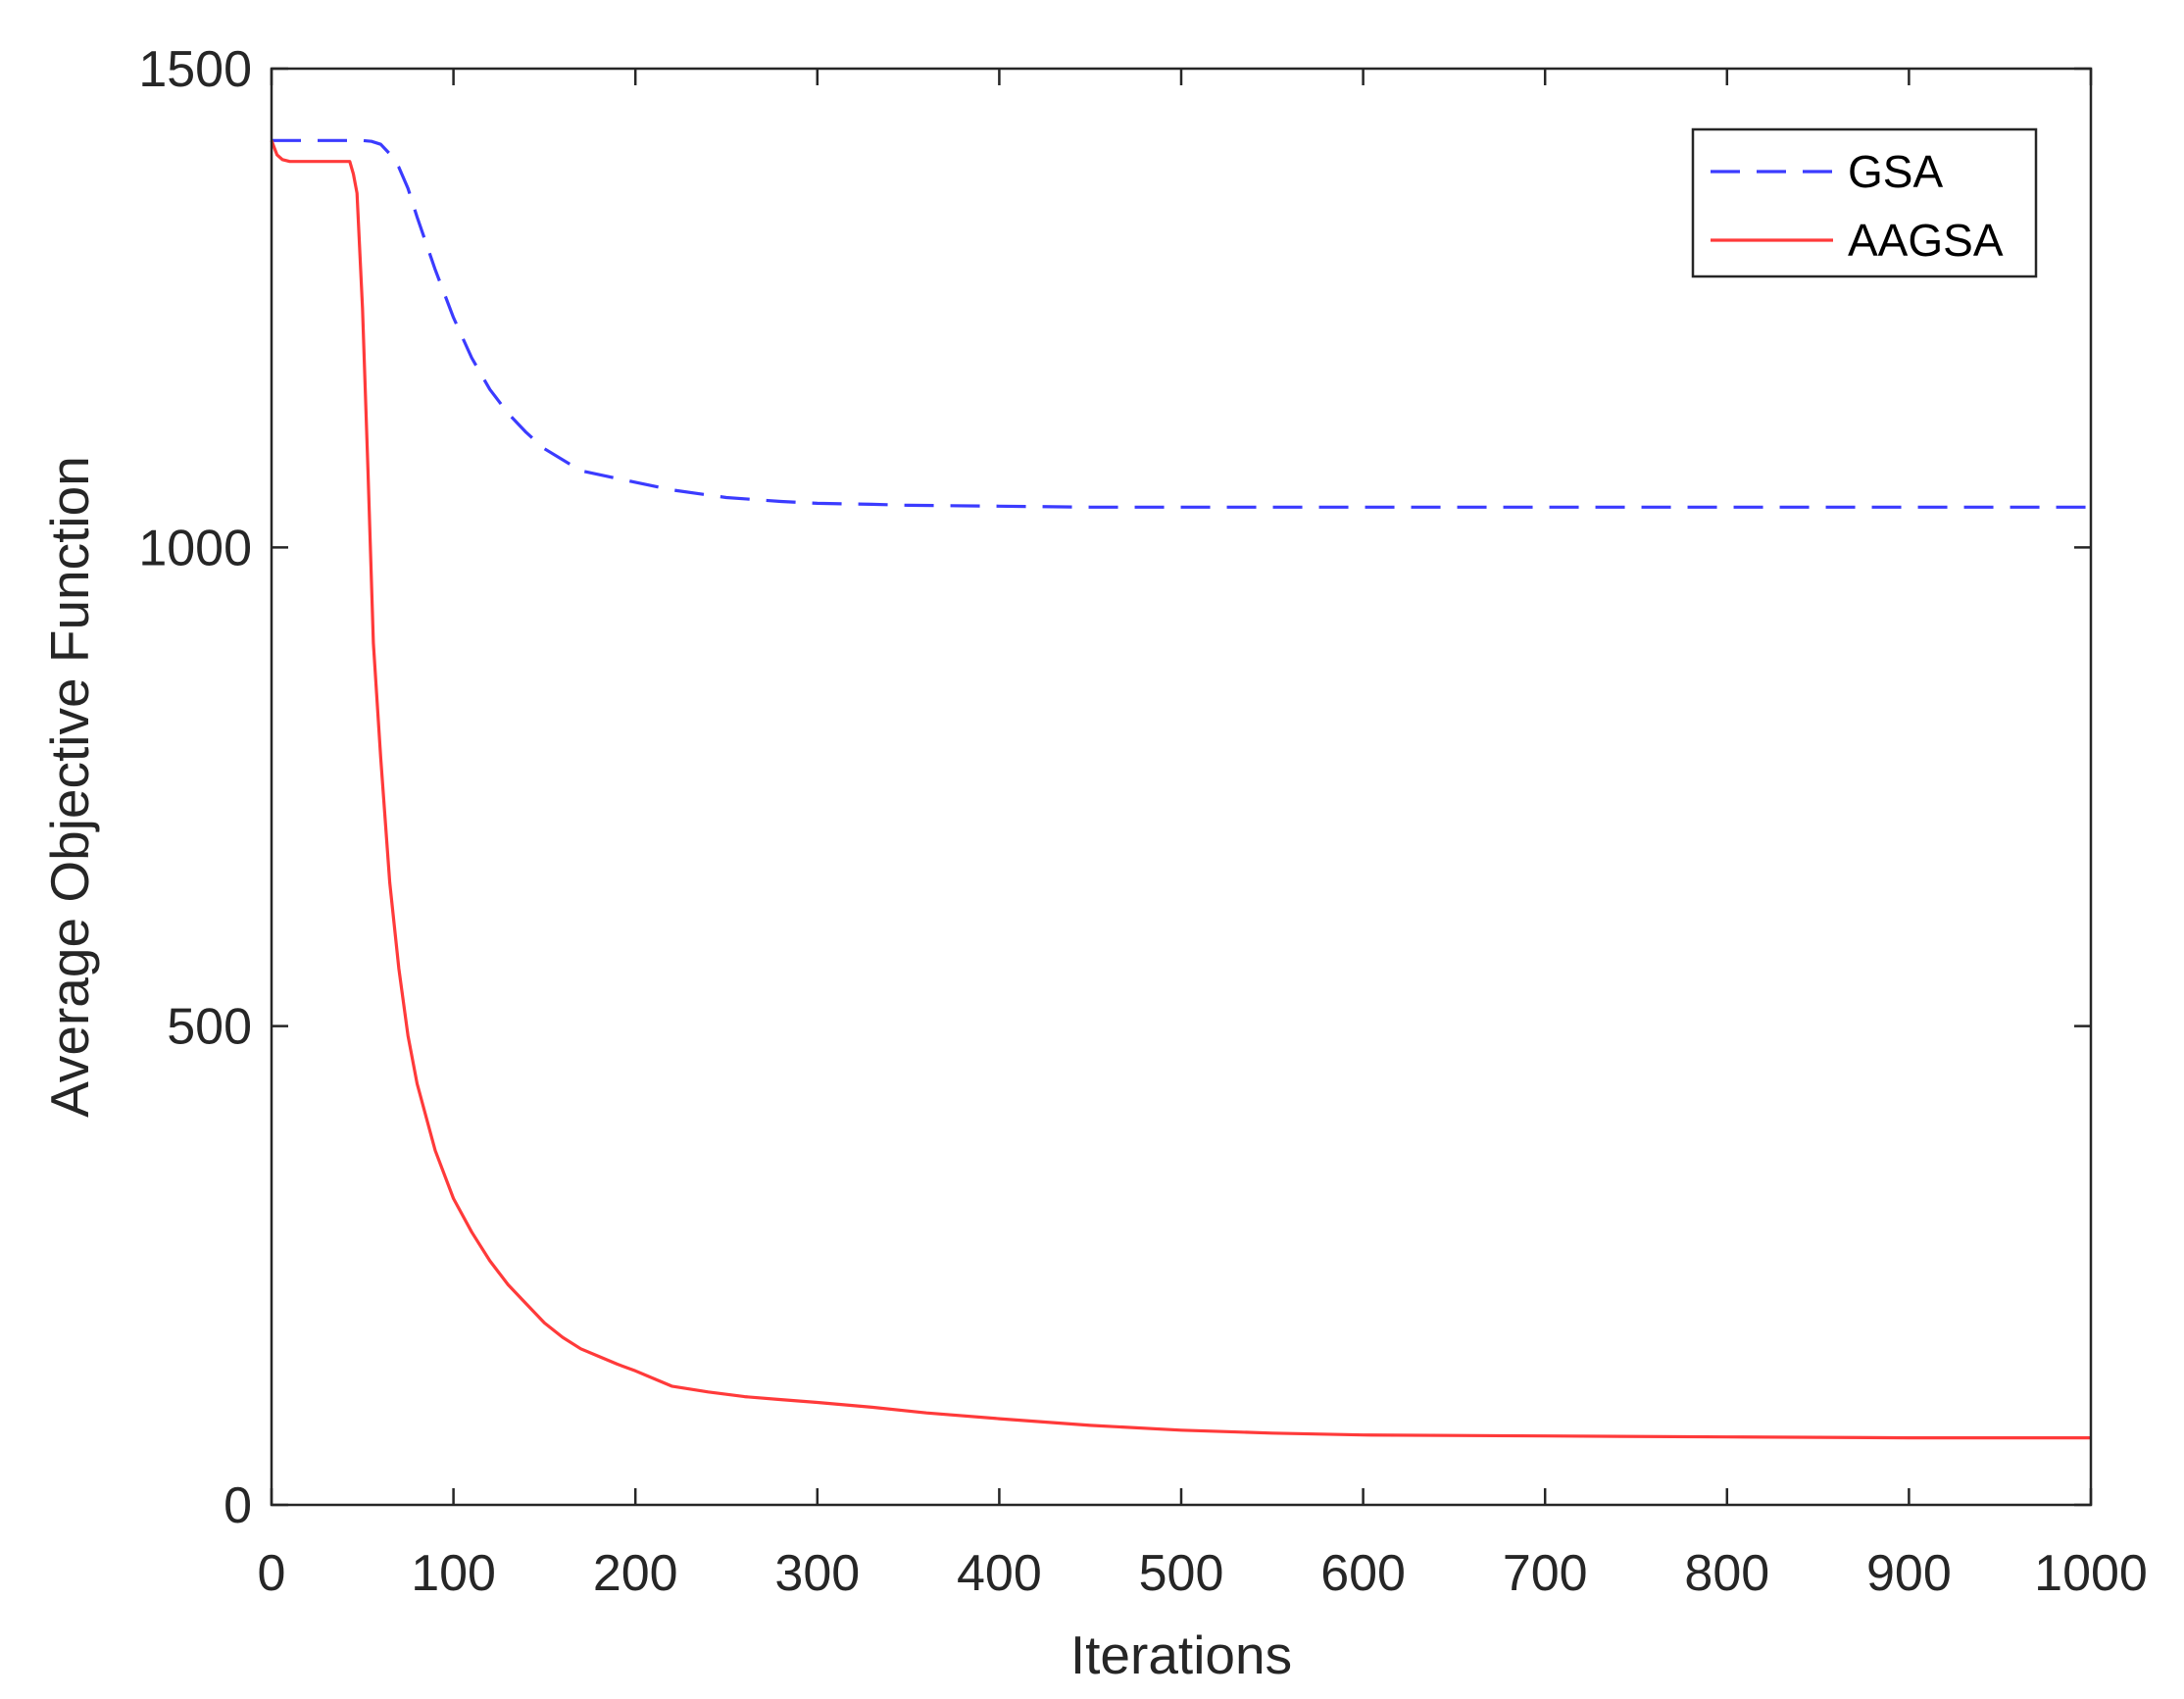 This screenshot has width=2184, height=1699. I want to click on legend: GSA AAGSA, so click(1864, 202).